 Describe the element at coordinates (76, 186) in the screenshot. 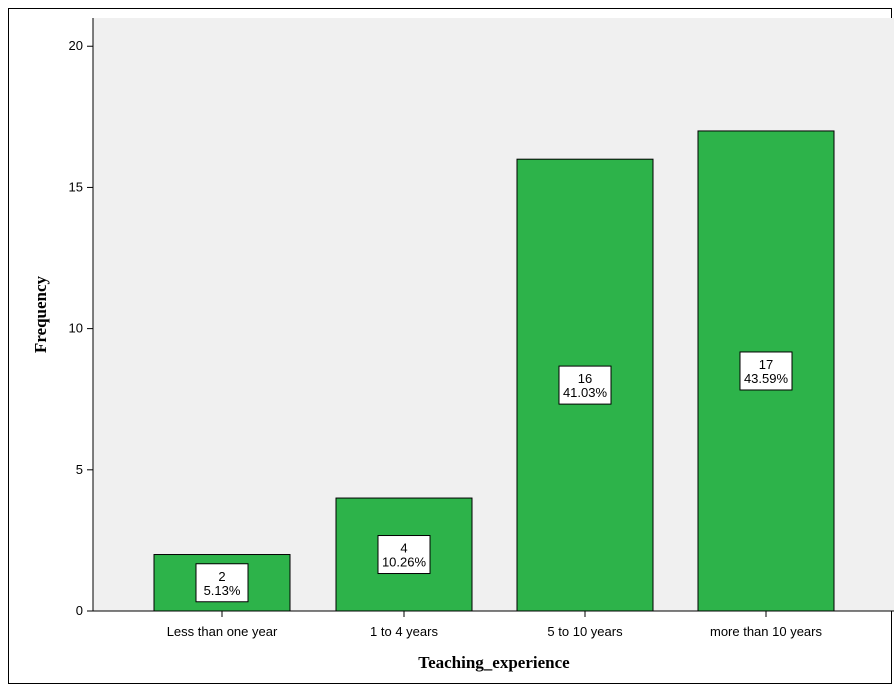

I see `y-tick-label: 15` at that location.